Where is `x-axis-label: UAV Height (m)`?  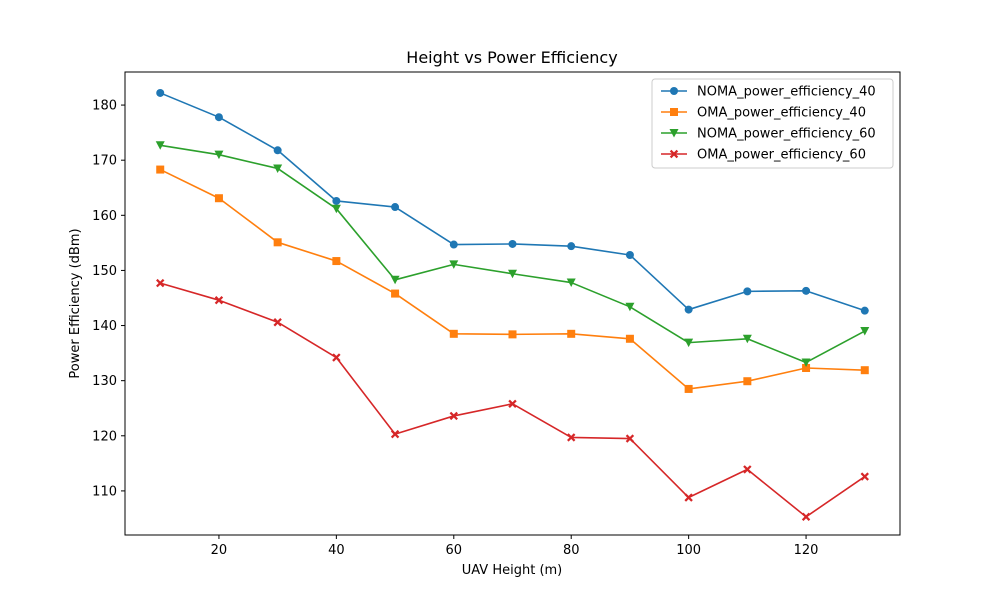
x-axis-label: UAV Height (m) is located at coordinates (512, 570).